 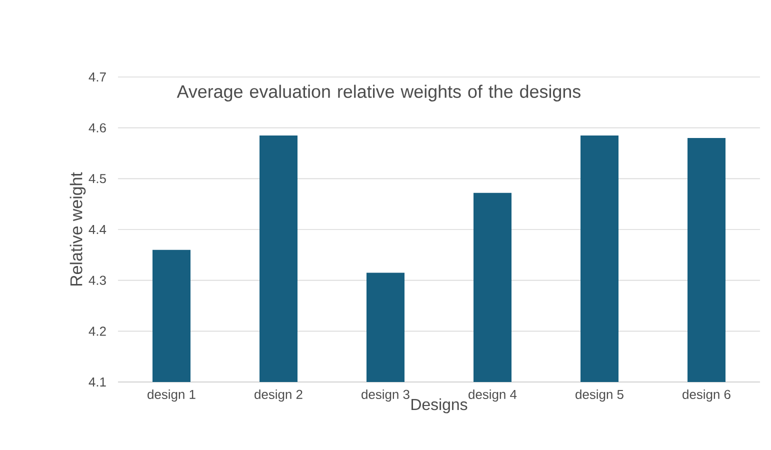 What do you see at coordinates (97, 179) in the screenshot?
I see `y-tick-label: 4.5` at bounding box center [97, 179].